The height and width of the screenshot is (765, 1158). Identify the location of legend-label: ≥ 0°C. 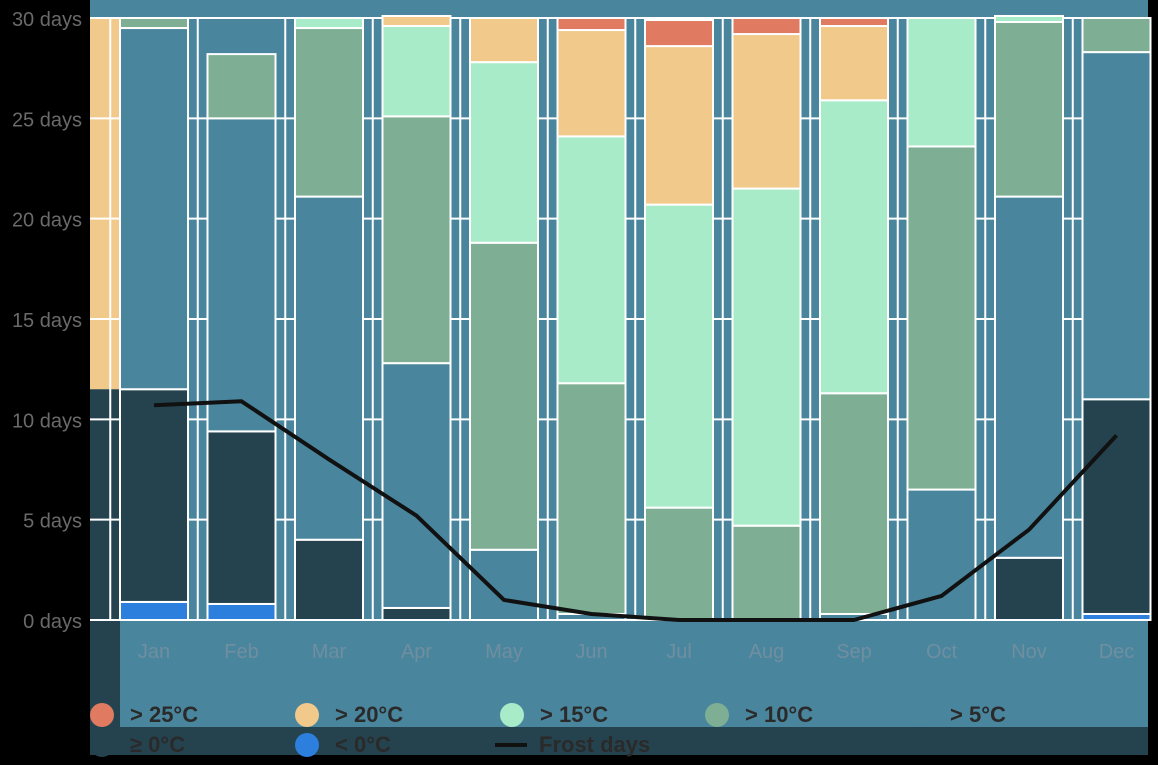
(158, 744).